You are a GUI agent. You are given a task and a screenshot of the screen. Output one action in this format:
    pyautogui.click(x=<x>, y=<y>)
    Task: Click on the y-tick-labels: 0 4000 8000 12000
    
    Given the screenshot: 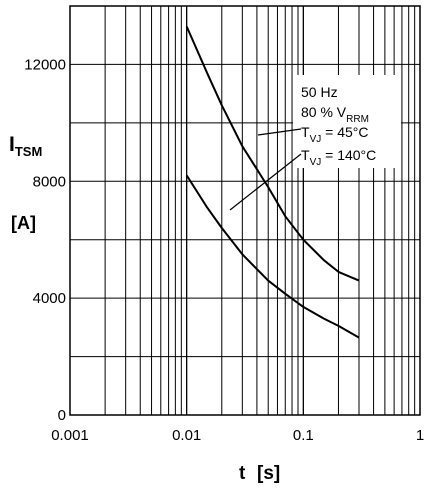 What is the action you would take?
    pyautogui.click(x=45, y=240)
    